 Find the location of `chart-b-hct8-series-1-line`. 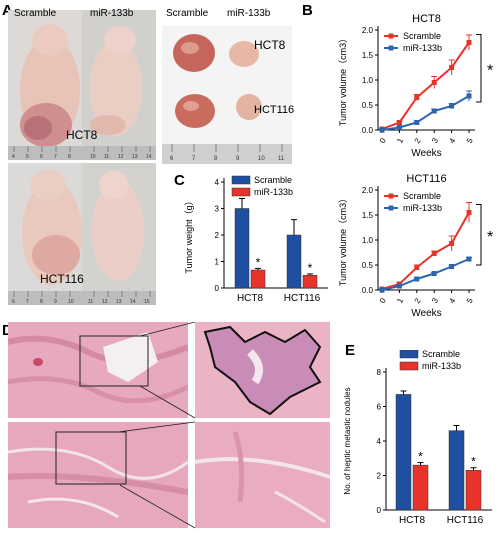

chart-b-hct8-series-1-line is located at coordinates (425, 113).